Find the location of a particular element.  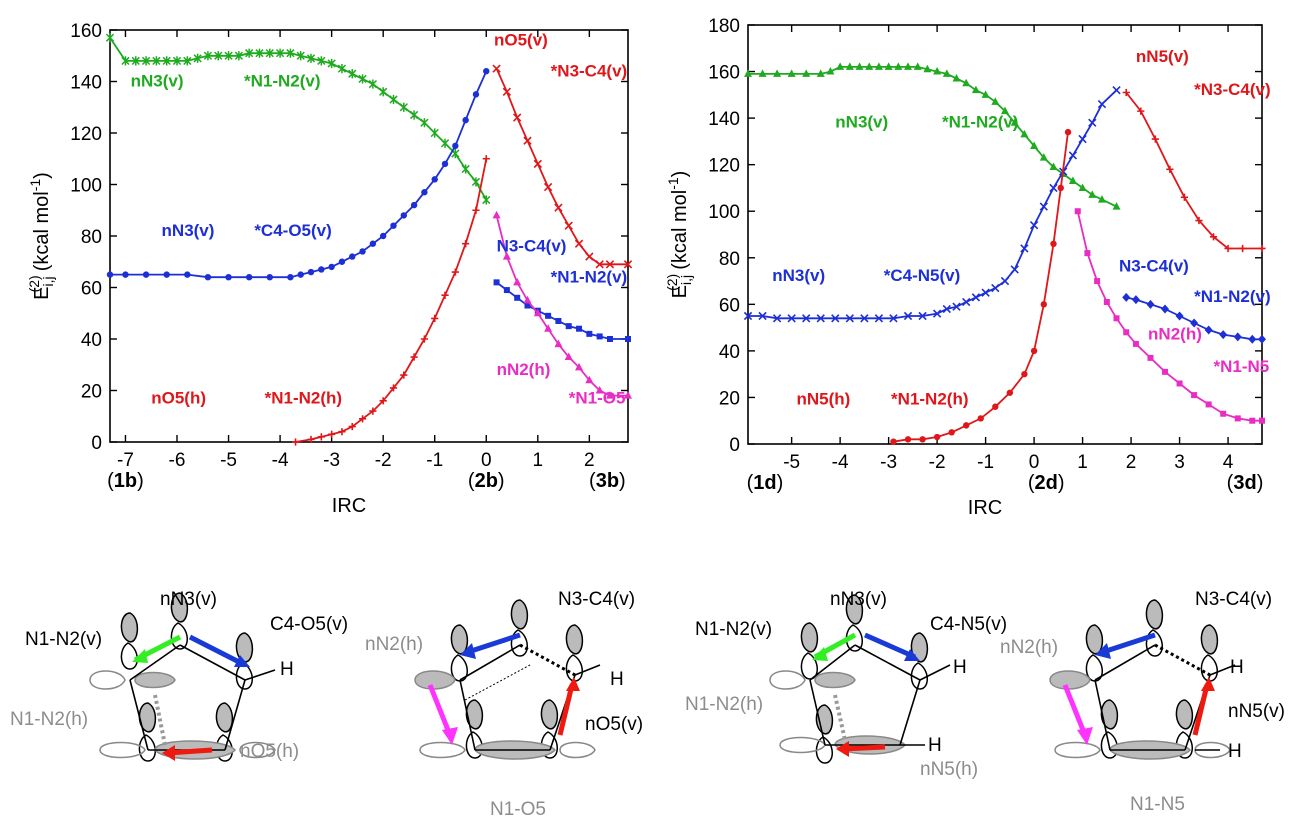

annotation: nN3(v) is located at coordinates (798, 275).